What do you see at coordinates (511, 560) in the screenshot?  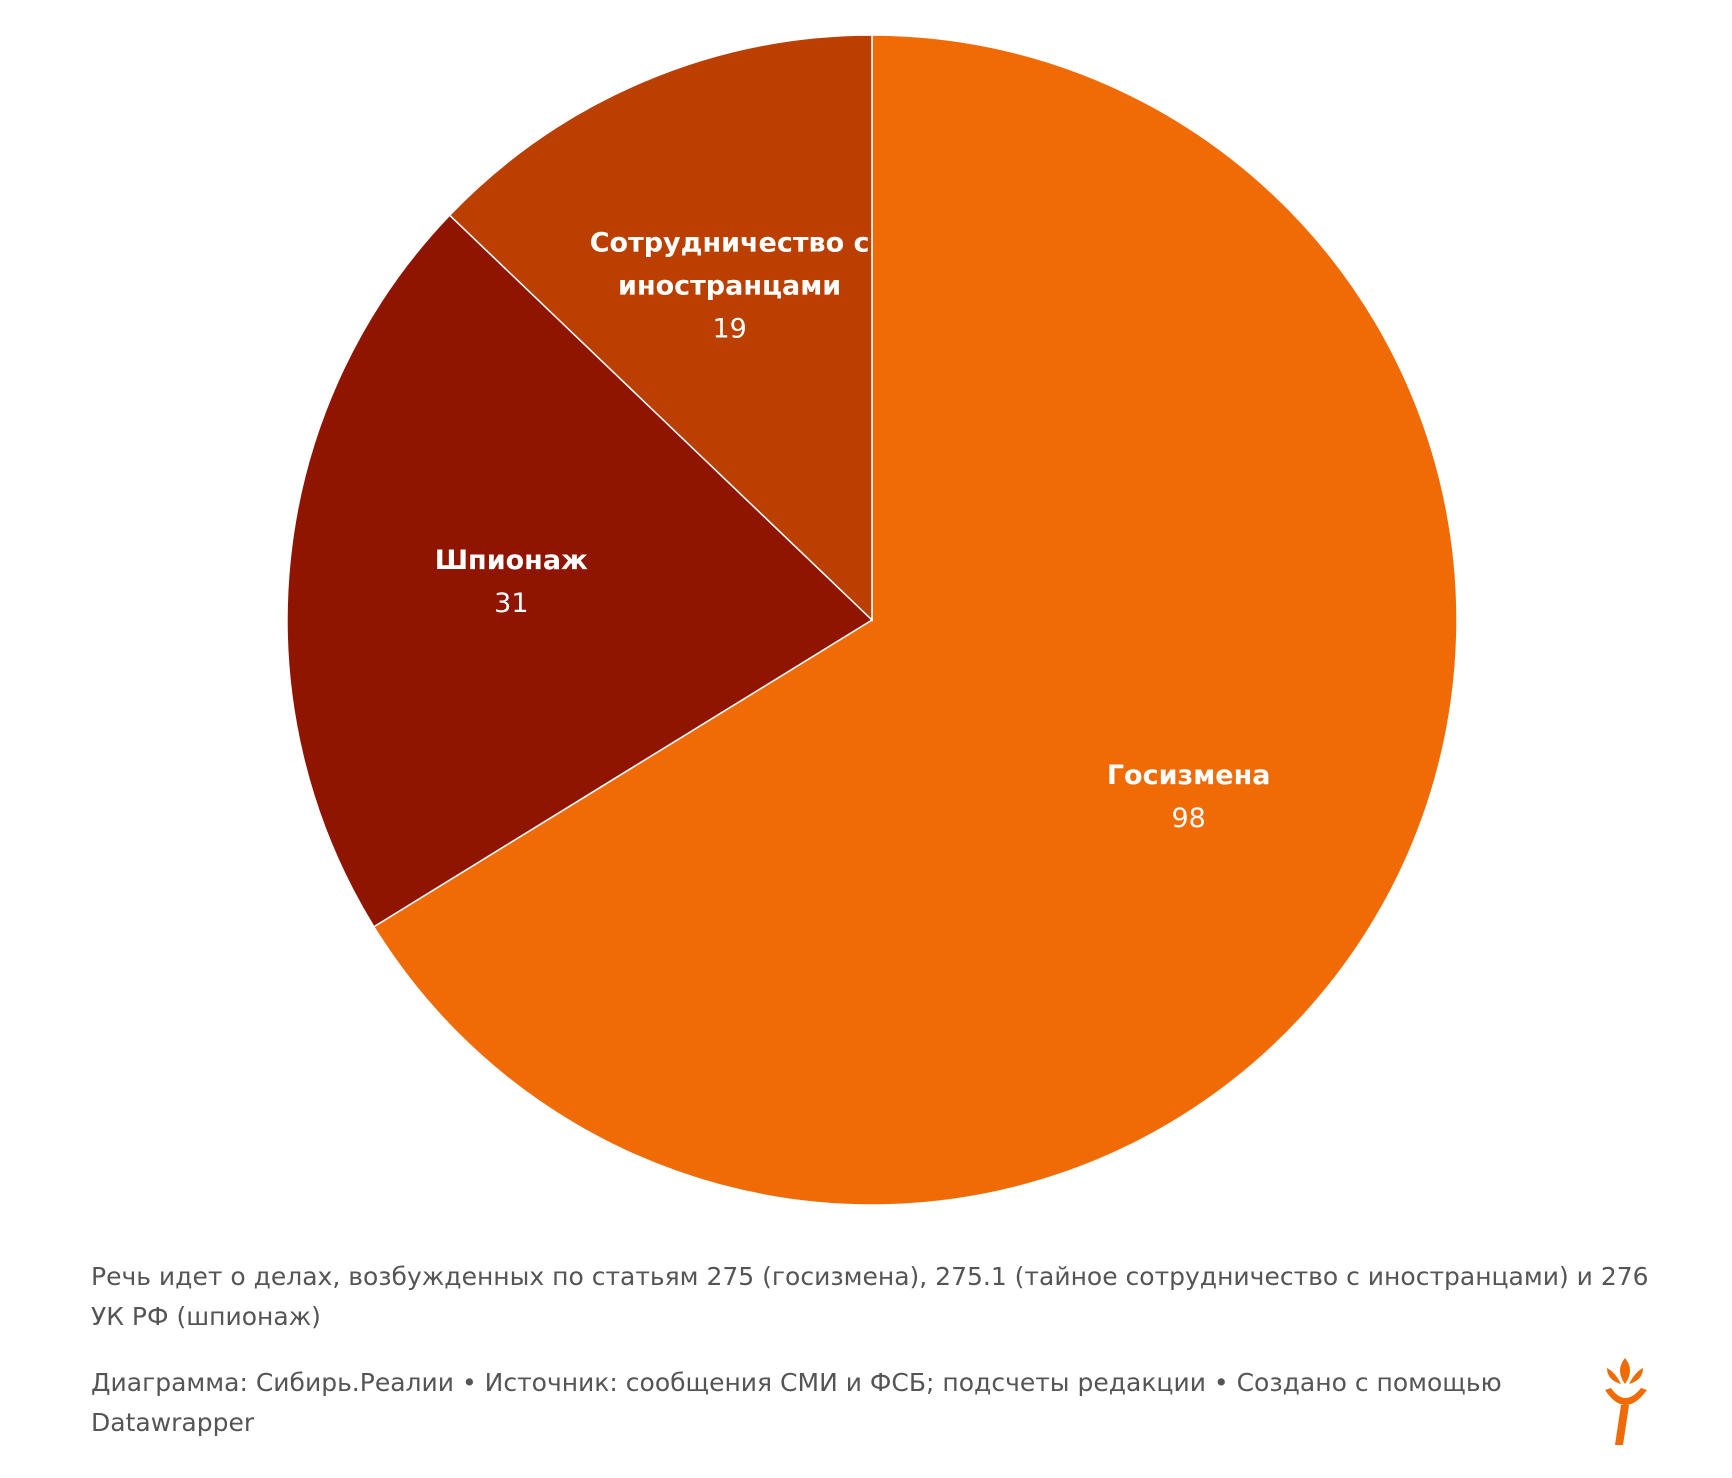 I see `slice-name: Шпионаж` at bounding box center [511, 560].